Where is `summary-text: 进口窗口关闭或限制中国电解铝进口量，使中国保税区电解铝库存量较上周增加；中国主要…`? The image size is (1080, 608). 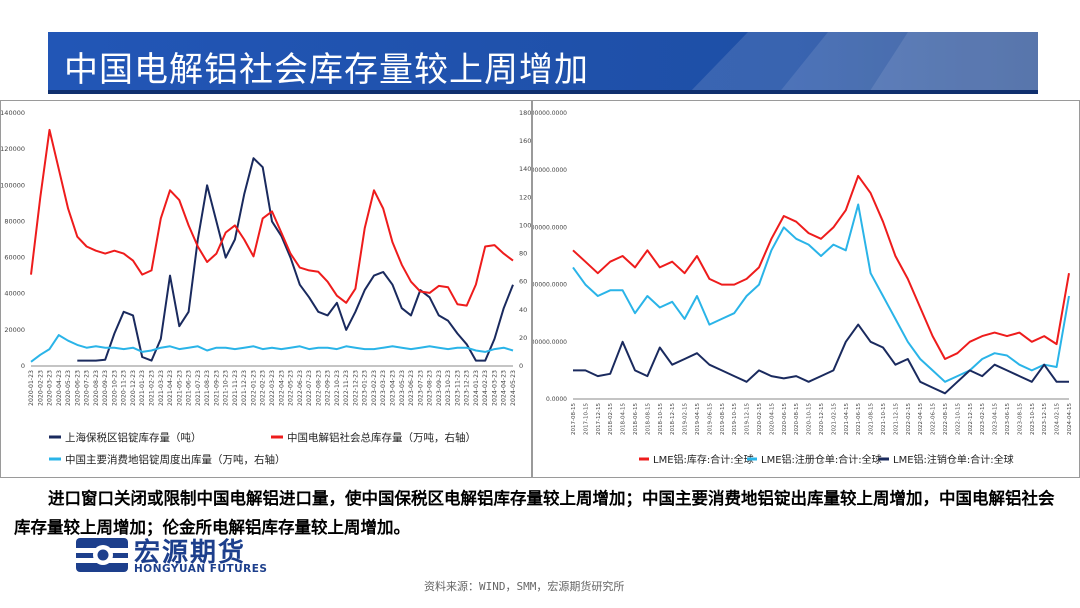
summary-text: 进口窗口关闭或限制中国电解铝进口量，使中国保税区电解铝库存量较上周增加；中国主要… is located at coordinates (534, 513).